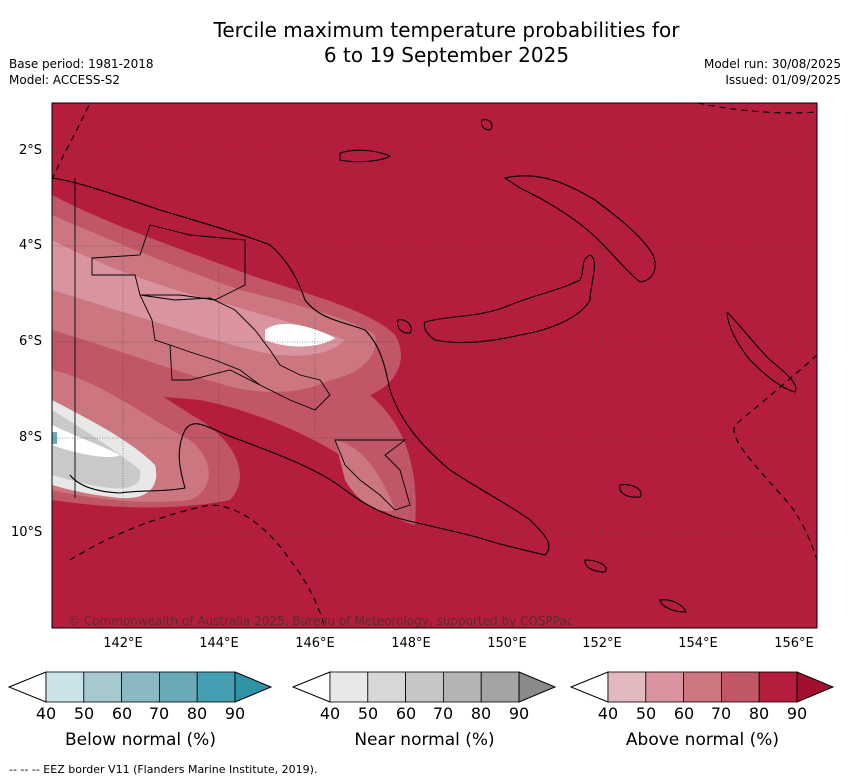 Image resolution: width=850 pixels, height=781 pixels. I want to click on colorbar-near-normal, so click(424, 687).